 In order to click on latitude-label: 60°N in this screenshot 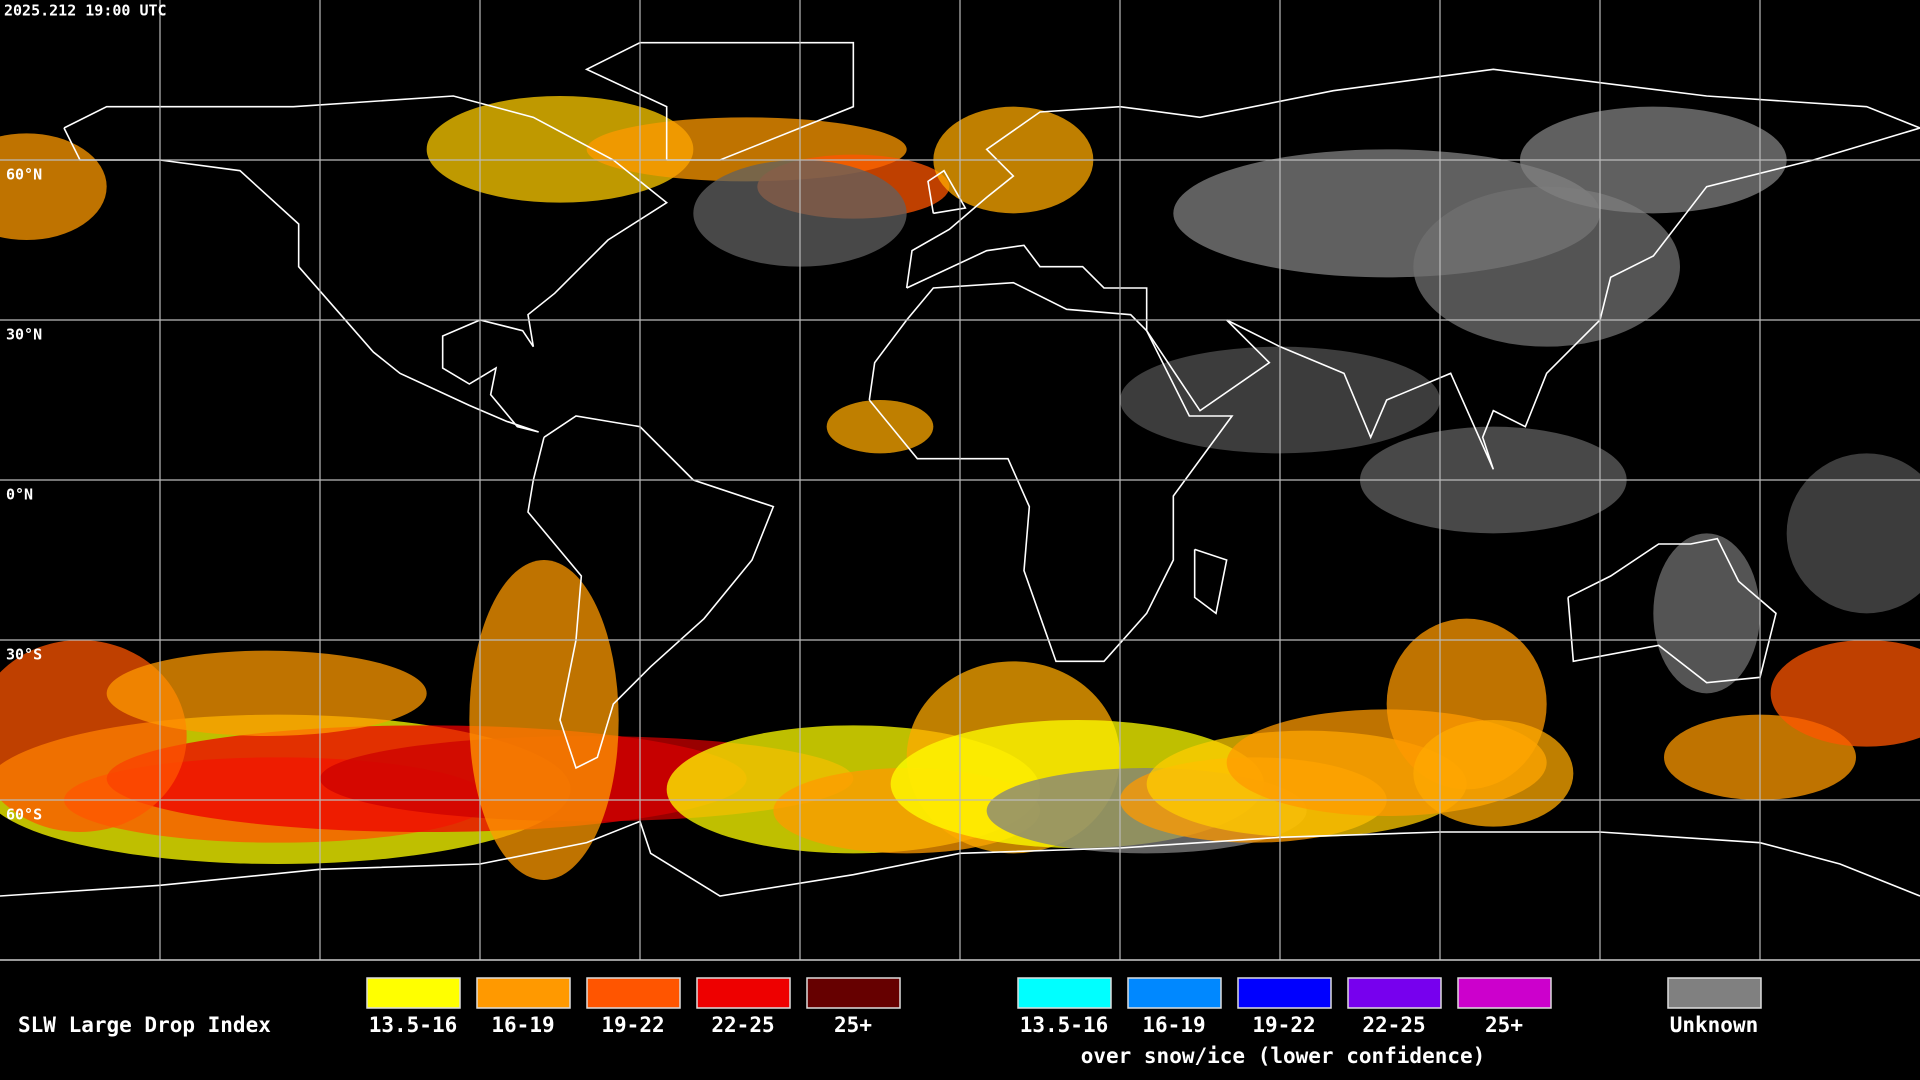, I will do `click(24, 175)`.